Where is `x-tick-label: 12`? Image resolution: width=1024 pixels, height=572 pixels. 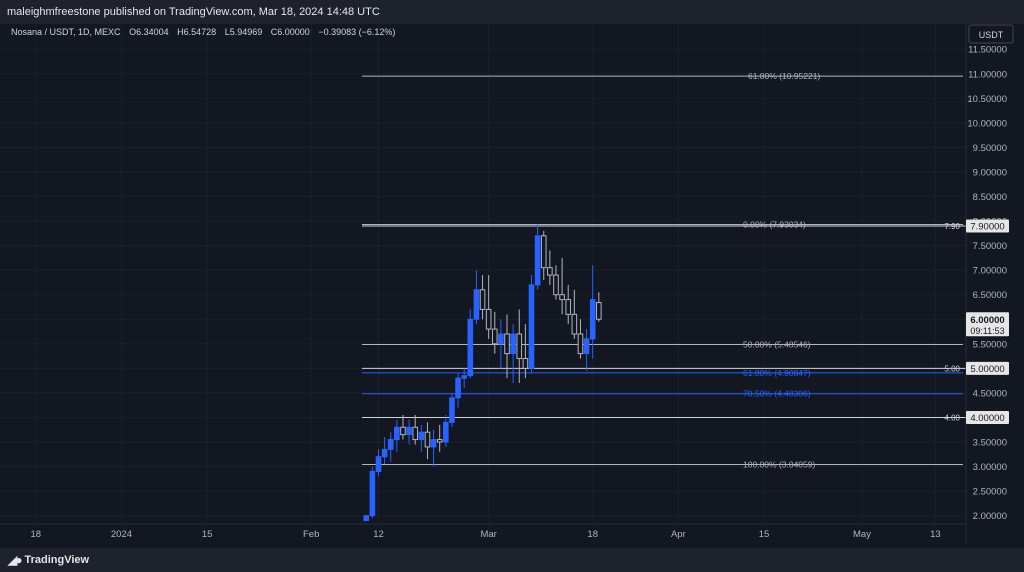
x-tick-label: 12 is located at coordinates (378, 534).